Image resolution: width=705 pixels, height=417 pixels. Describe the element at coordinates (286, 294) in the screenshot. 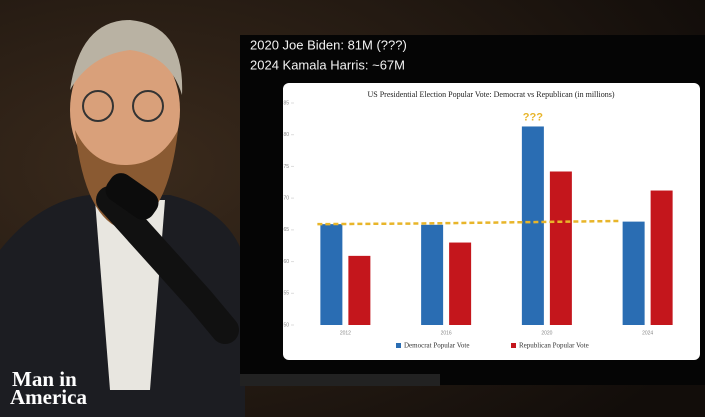

I see `y-tick-label: 55` at that location.